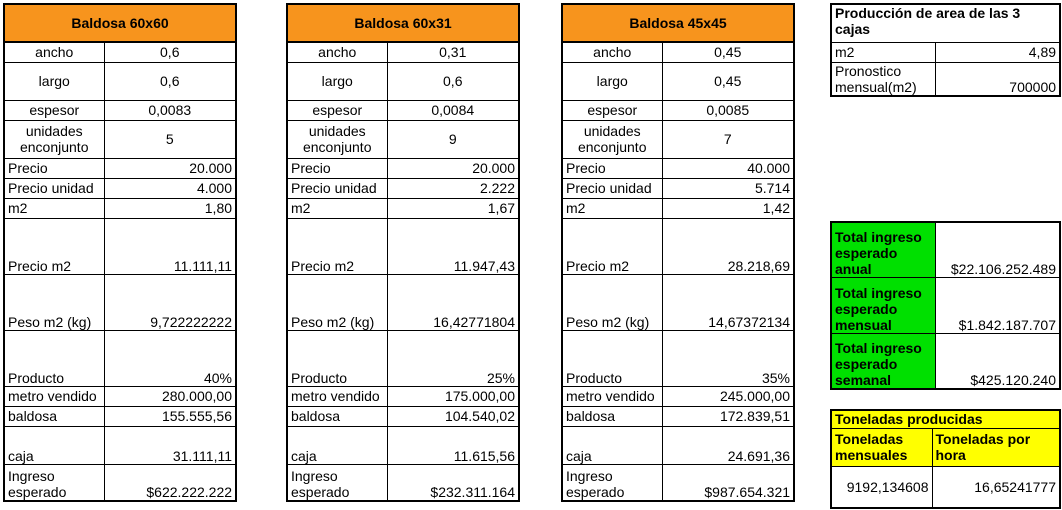 The width and height of the screenshot is (1062, 510). Describe the element at coordinates (54, 52) in the screenshot. I see `ancho-label: ancho` at that location.